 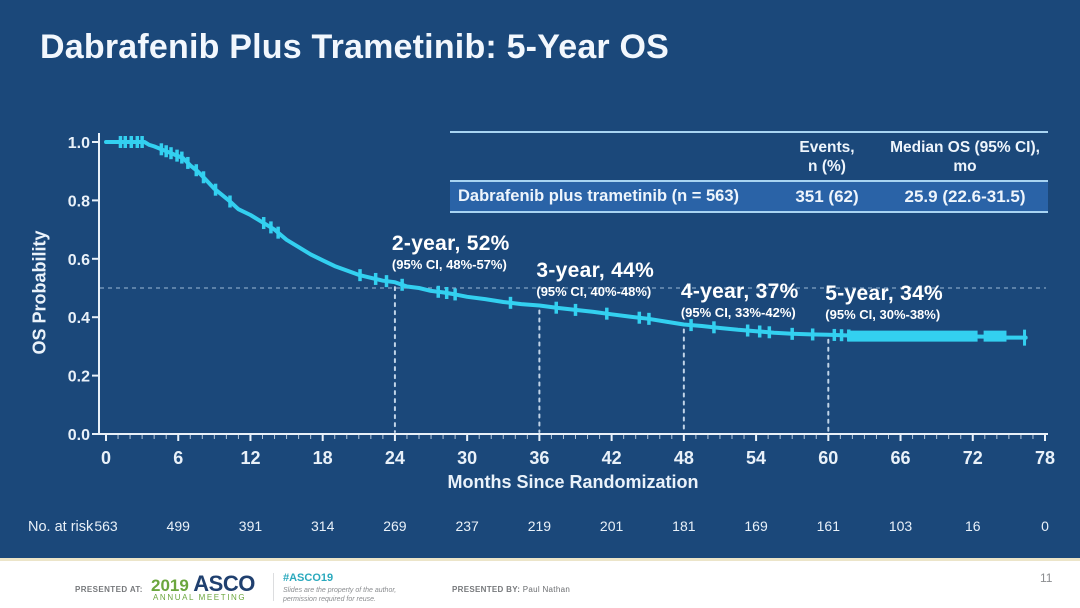 I want to click on landmark-ci-label: (95% CI, 40%-48%), so click(x=594, y=291).